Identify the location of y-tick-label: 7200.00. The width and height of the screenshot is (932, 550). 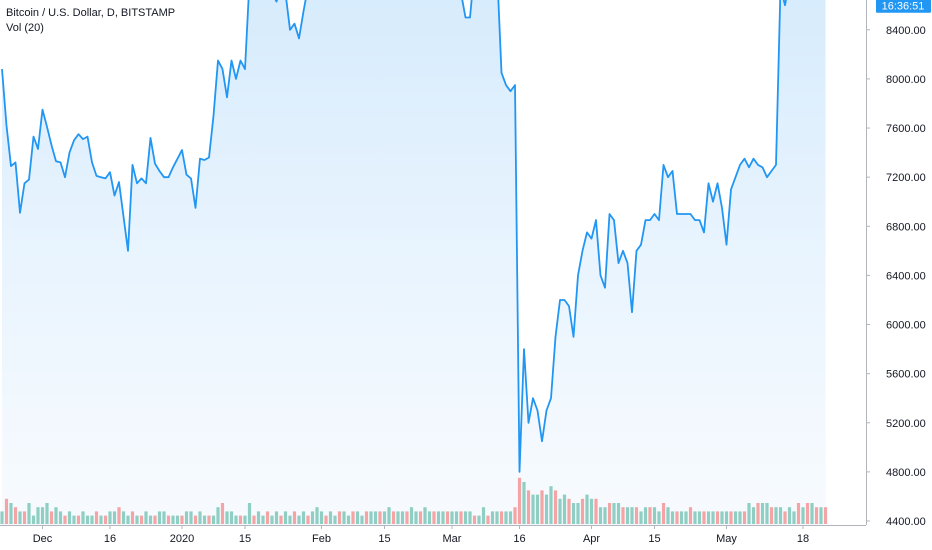
(906, 178).